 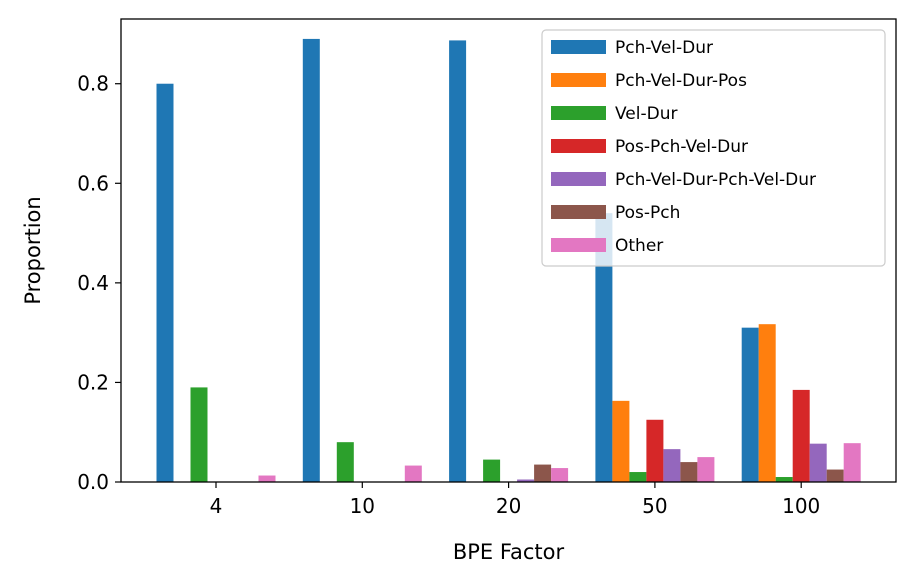 What do you see at coordinates (646, 114) in the screenshot?
I see `legend-label: Vel-Dur` at bounding box center [646, 114].